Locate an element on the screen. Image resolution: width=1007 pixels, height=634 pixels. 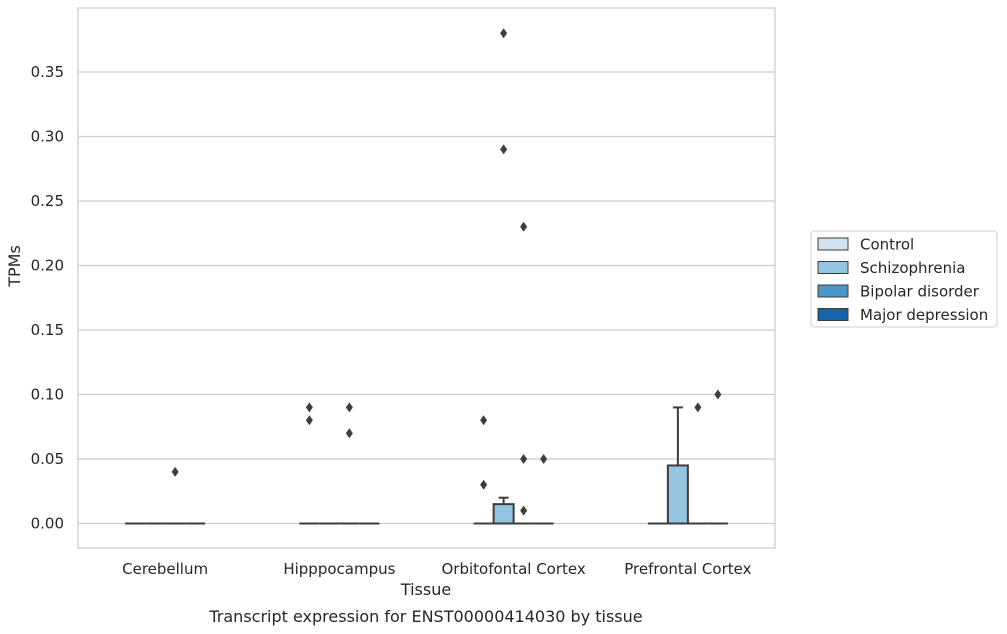
y-tick-label: 0.05 is located at coordinates (47, 459).